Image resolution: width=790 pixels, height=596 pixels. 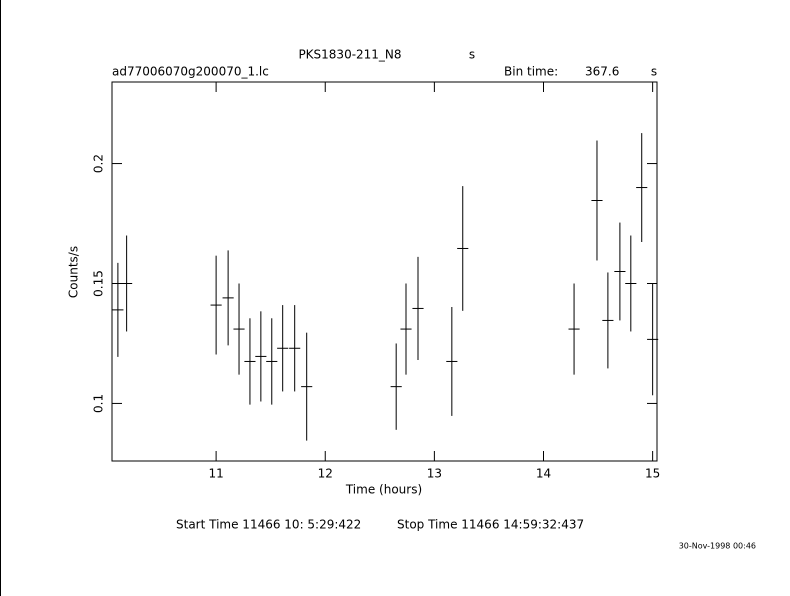 What do you see at coordinates (717, 546) in the screenshot?
I see `footer-date: 30-Nov-1998 00:46` at bounding box center [717, 546].